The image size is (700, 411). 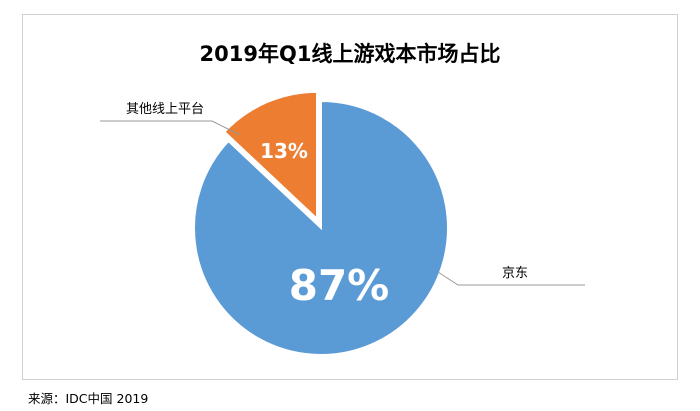 I want to click on pie-slice-other-platforms, so click(x=271, y=156).